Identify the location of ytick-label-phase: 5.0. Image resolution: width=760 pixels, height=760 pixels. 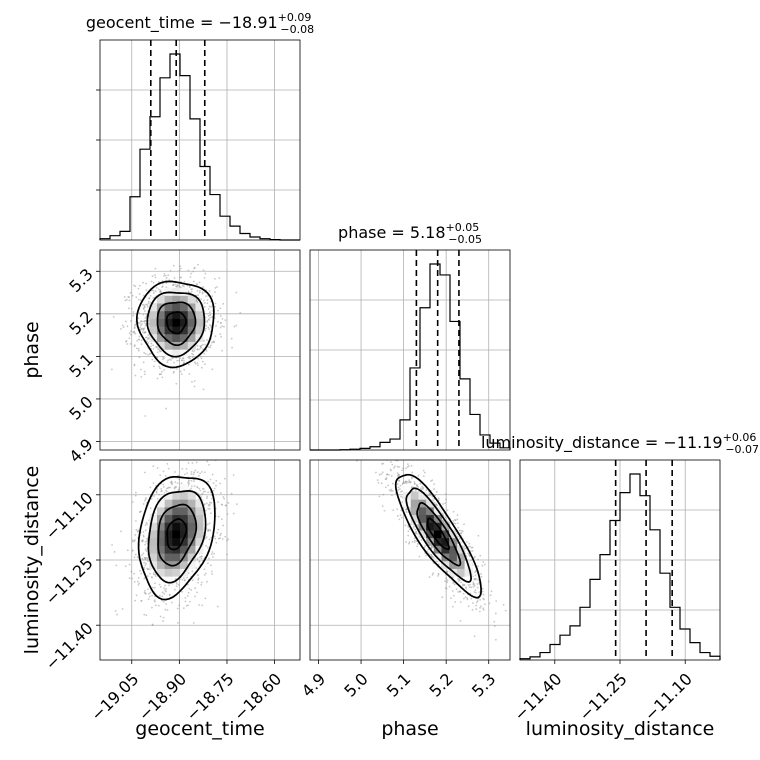
(80, 407).